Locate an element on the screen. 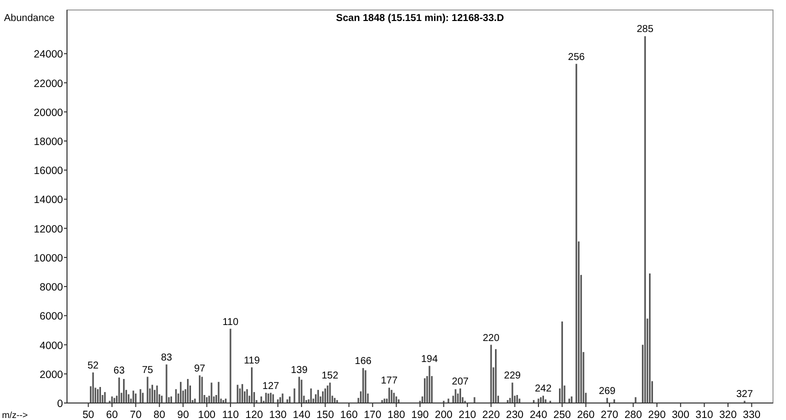  y-tick-label: 6000 is located at coordinates (52, 316).